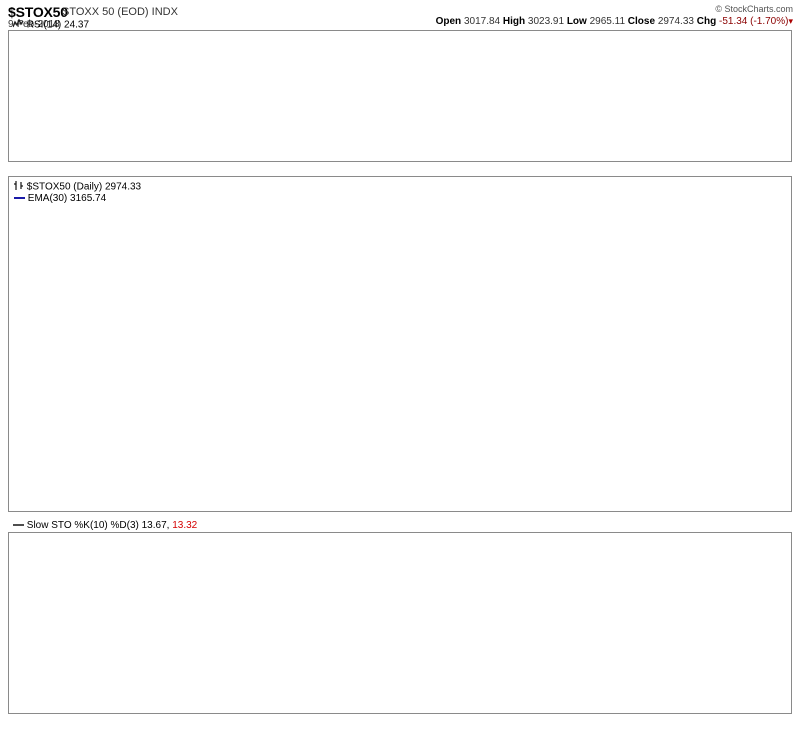 Image resolution: width=800 pixels, height=743 pixels. I want to click on price-legend-symbol: $STOX50 (Daily) 2974.33, so click(77, 187).